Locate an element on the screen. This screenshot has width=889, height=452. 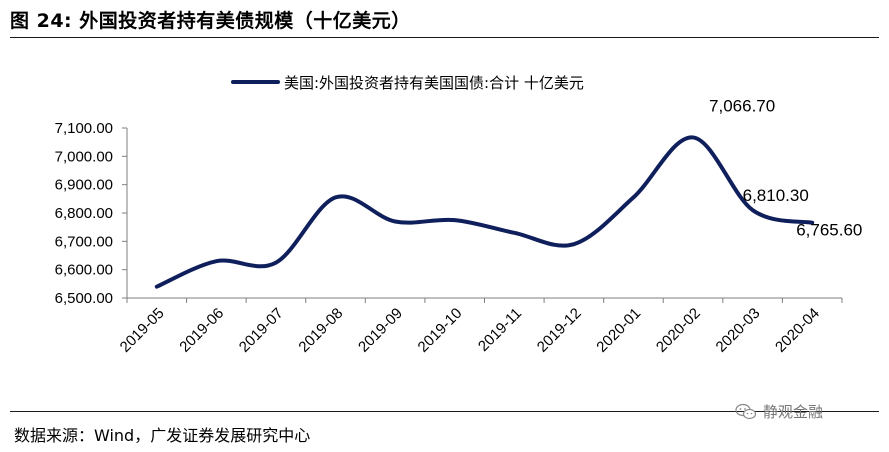
x-tick-label: 2019-11 is located at coordinates (500, 330).